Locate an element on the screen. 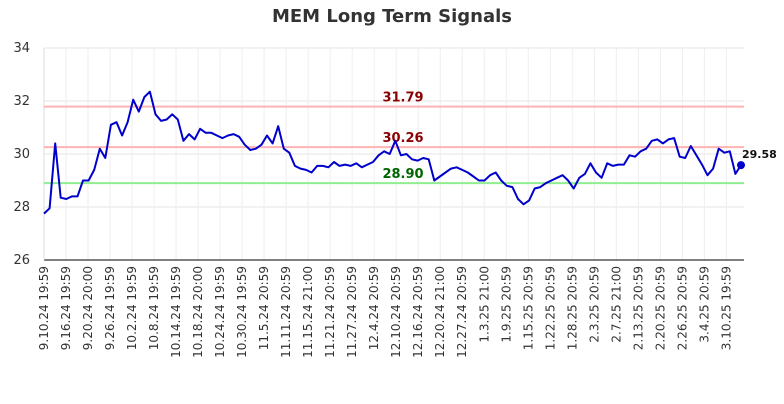 The height and width of the screenshot is (404, 784). x-tick-label: 2.20.25 20:59 is located at coordinates (660, 308).